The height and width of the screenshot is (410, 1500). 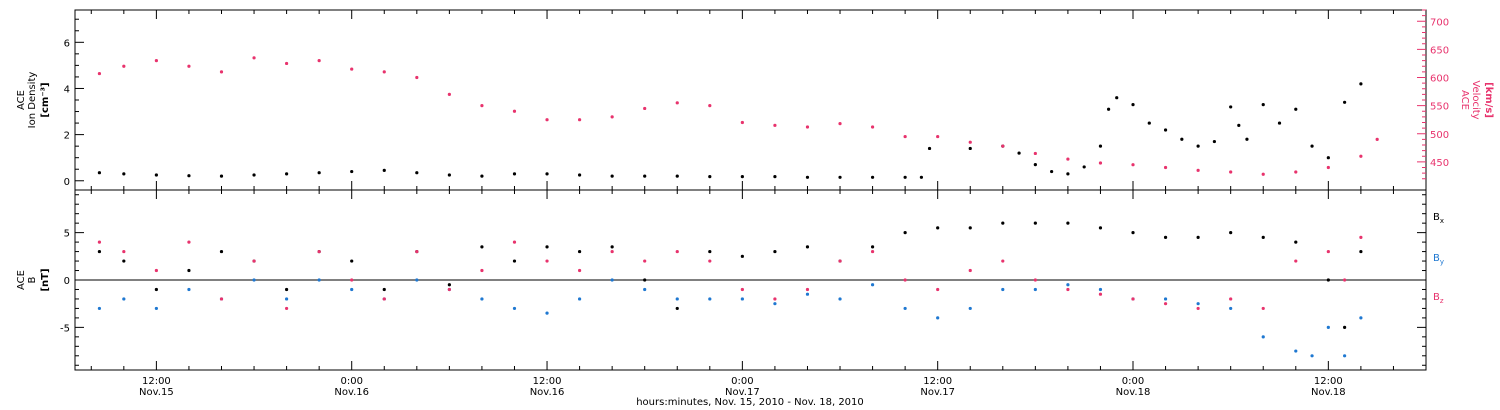 I want to click on top-left-axis-title-1: ACE, so click(x=21, y=100).